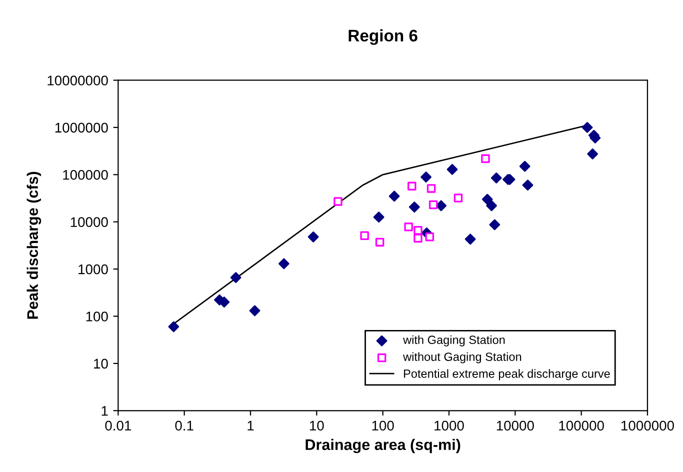  Describe the element at coordinates (105, 411) in the screenshot. I see `y-tick-label: 1` at that location.